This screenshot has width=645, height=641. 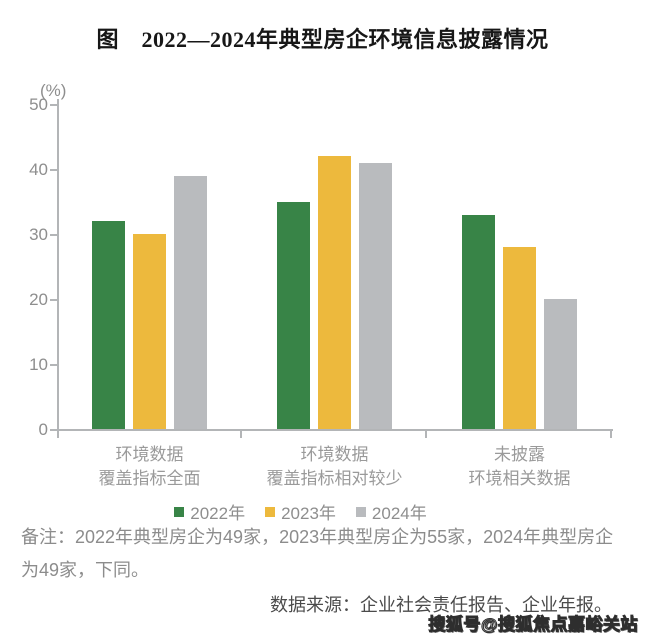 I want to click on legend: 2022年 2023年 2024年, so click(x=311, y=511).